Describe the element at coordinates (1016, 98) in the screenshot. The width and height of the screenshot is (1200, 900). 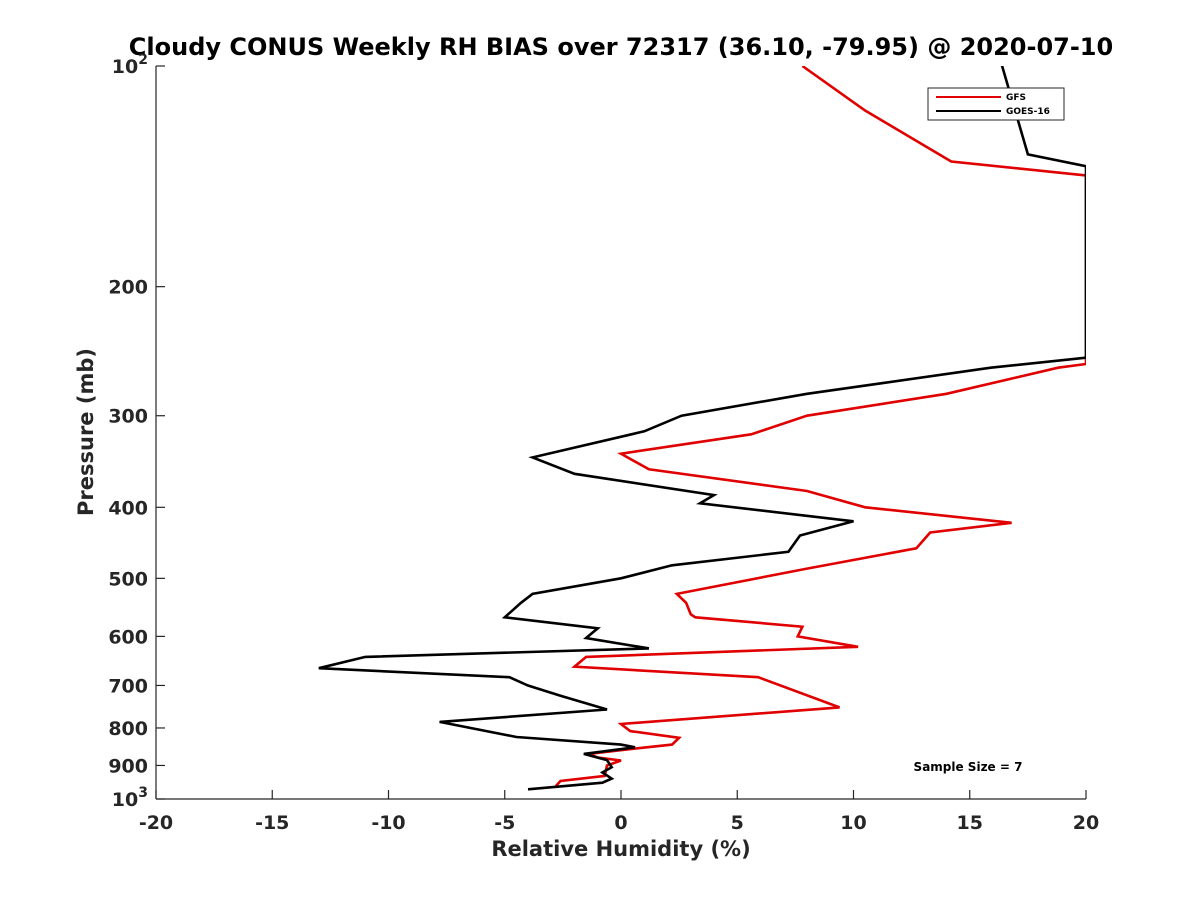
I see `legend-label-gfs: GFS` at that location.